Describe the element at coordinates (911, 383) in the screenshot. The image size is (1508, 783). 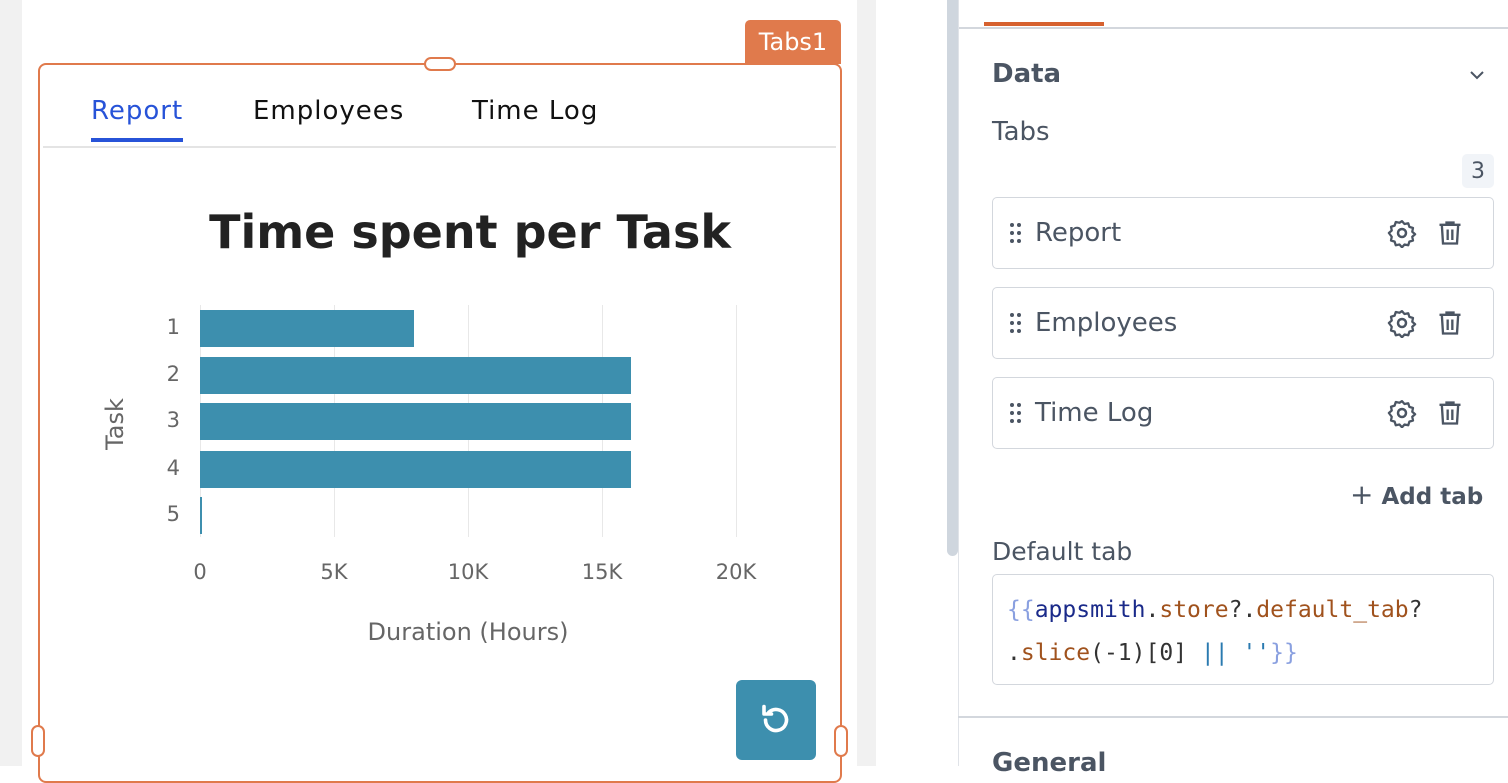
I see `gap` at that location.